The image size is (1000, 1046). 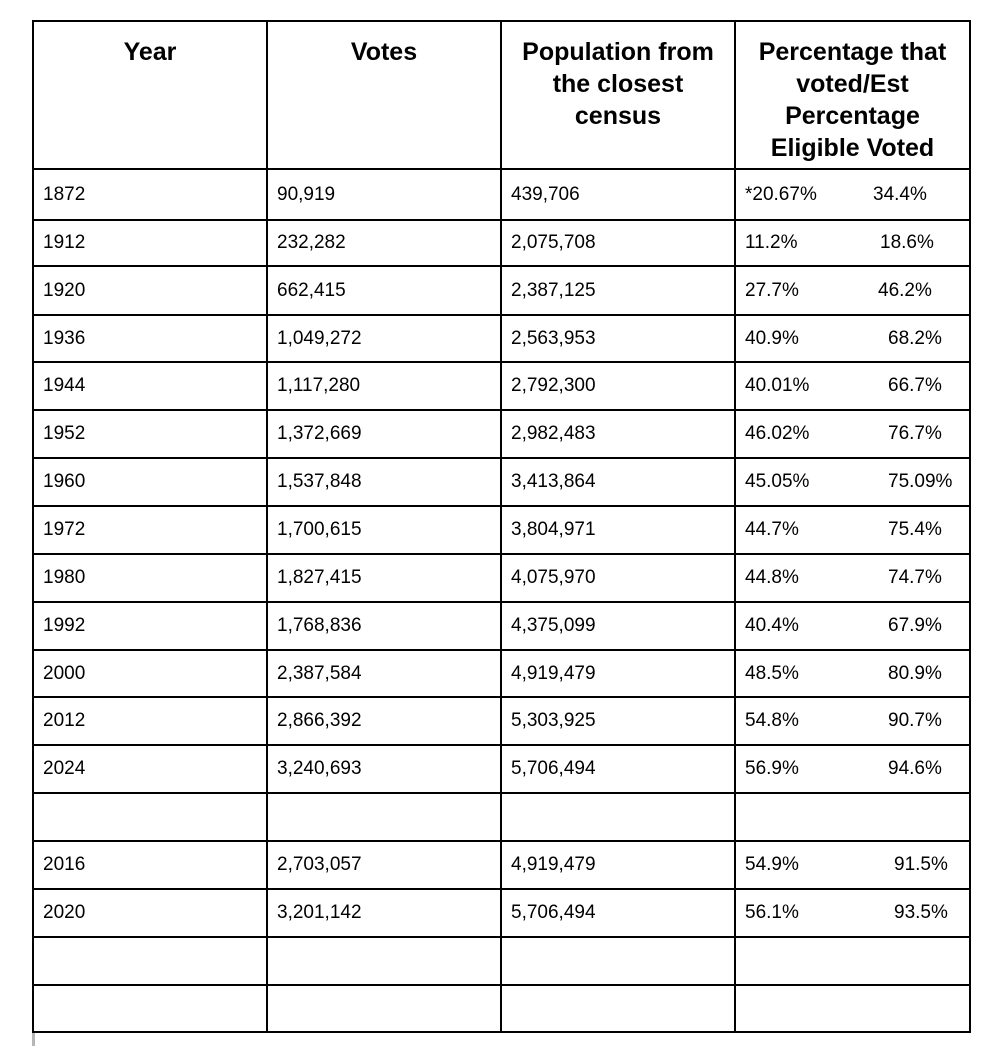 I want to click on pct-eligible: 46.2%, so click(x=905, y=290).